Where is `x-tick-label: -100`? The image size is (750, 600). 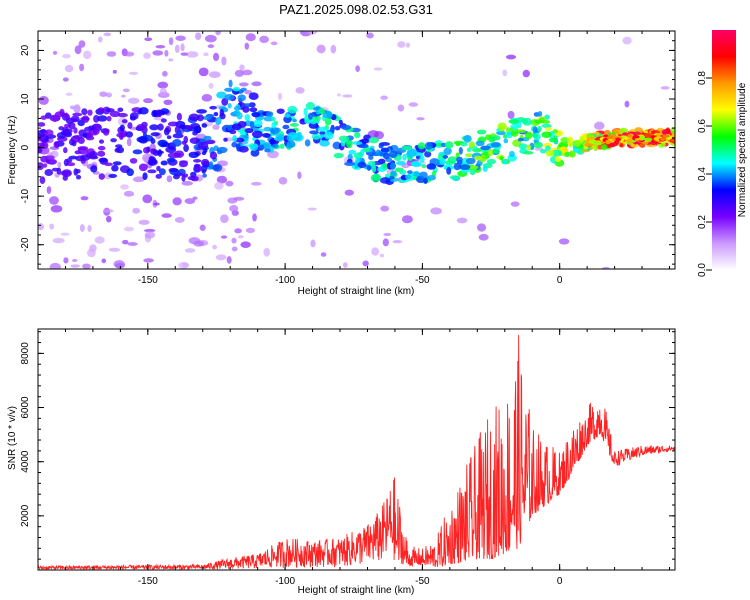
x-tick-label: -100 is located at coordinates (285, 280).